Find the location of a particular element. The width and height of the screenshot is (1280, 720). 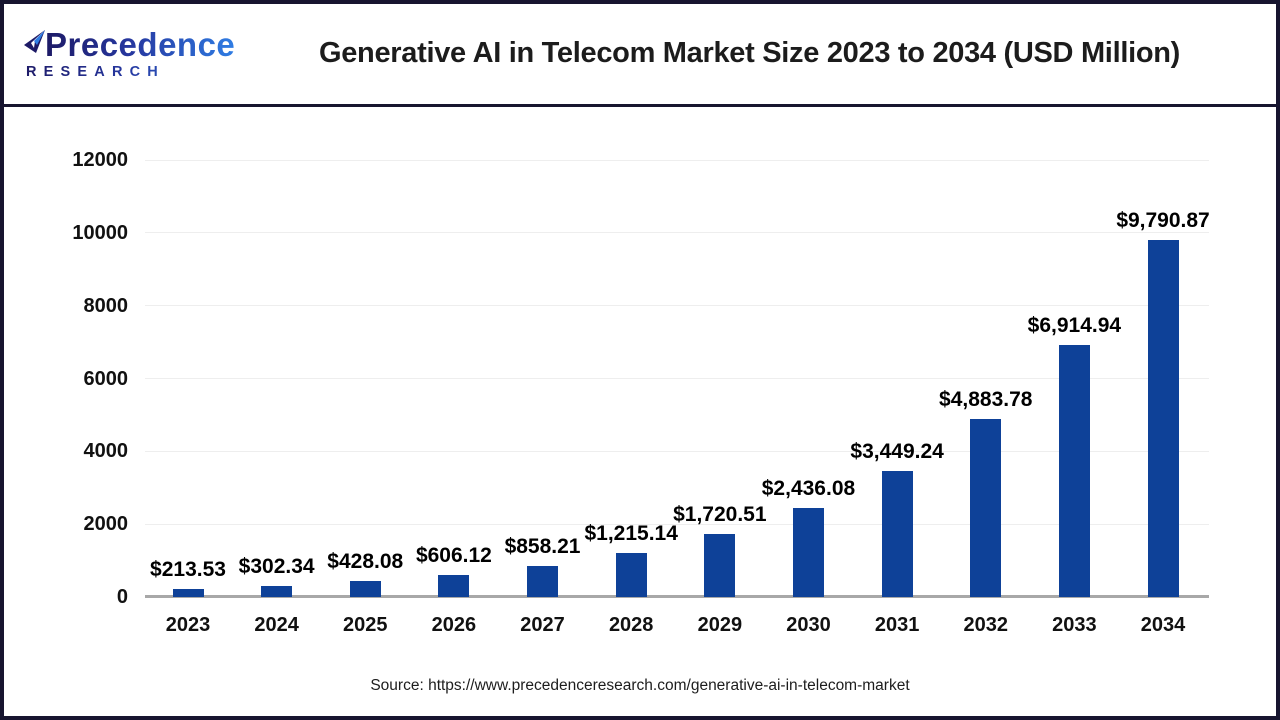

bar-2029 is located at coordinates (720, 565).